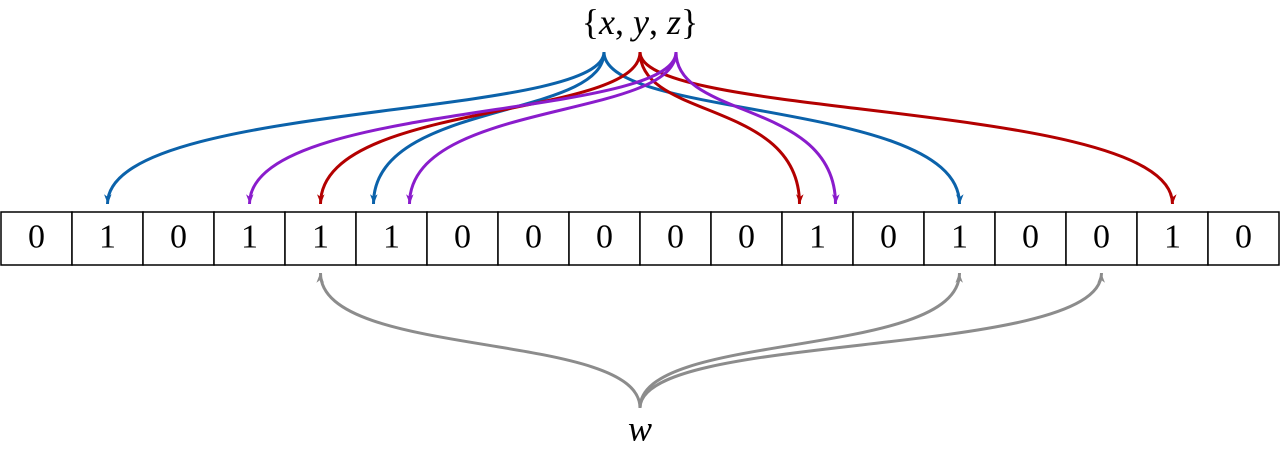  What do you see at coordinates (689, 22) in the screenshot?
I see `set-token: }` at bounding box center [689, 22].